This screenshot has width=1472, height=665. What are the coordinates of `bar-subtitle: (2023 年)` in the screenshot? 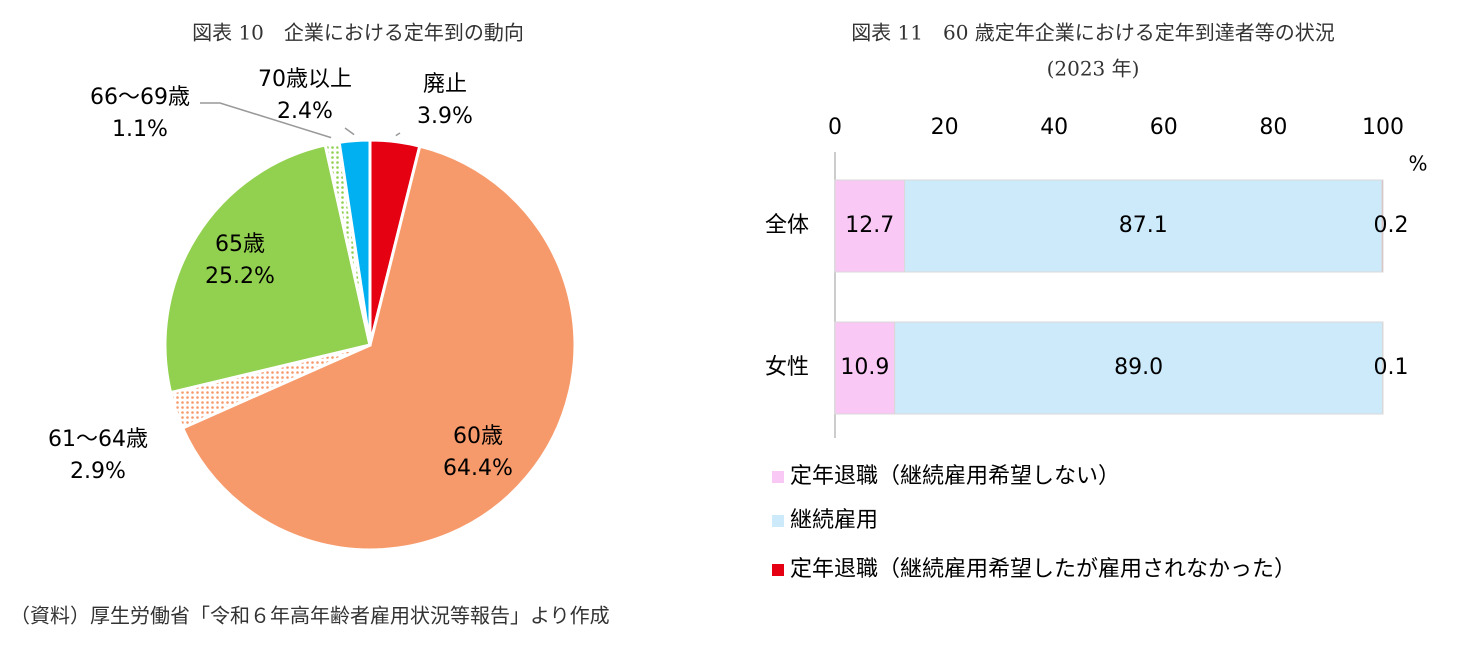 It's located at (1093, 69).